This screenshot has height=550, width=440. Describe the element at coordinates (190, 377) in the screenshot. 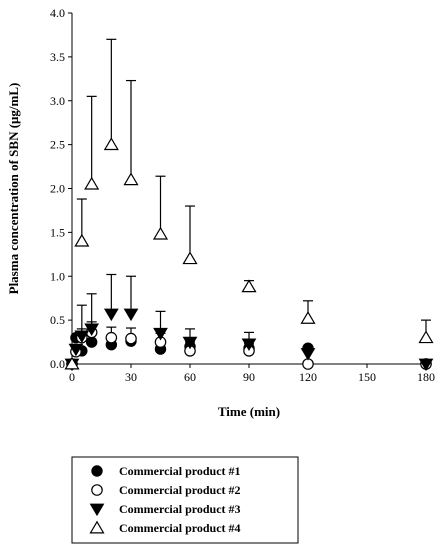

I see `x-tick-label: 60` at that location.